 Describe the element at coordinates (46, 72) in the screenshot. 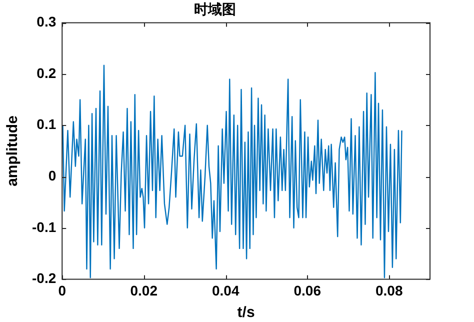

I see `y-tick-label: 0.2` at that location.